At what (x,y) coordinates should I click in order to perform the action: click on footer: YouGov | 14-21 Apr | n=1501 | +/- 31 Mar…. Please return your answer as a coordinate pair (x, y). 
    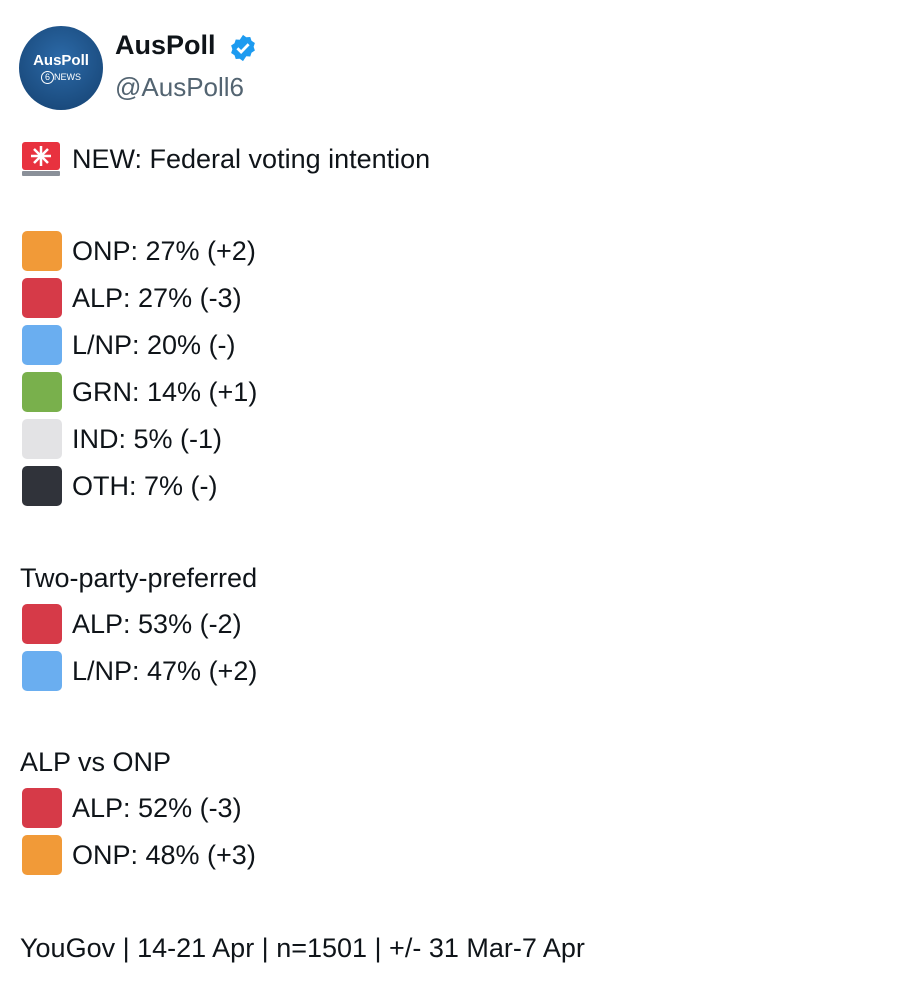
    Looking at the image, I should click on (302, 948).